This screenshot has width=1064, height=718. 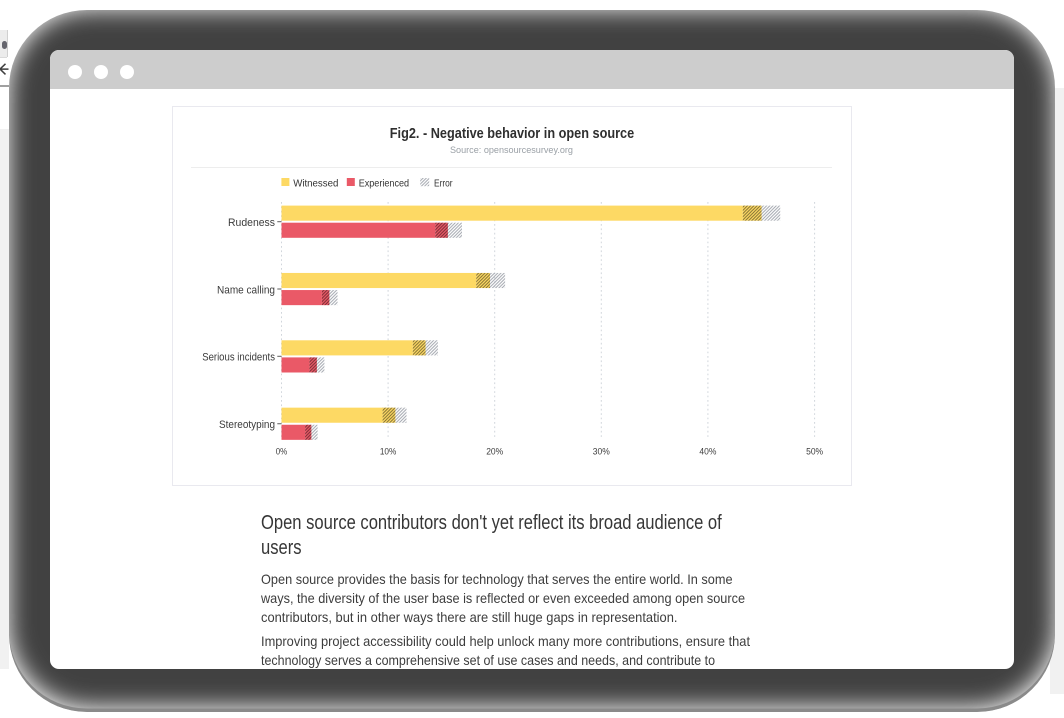 What do you see at coordinates (388, 451) in the screenshot?
I see `svg-text: 10%` at bounding box center [388, 451].